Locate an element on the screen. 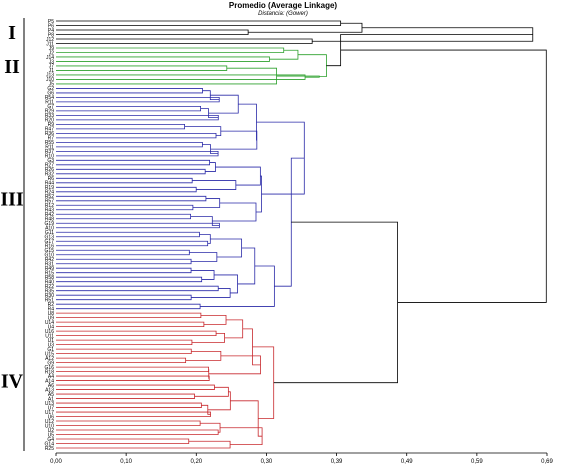  leaf-label: U6 is located at coordinates (51, 417).